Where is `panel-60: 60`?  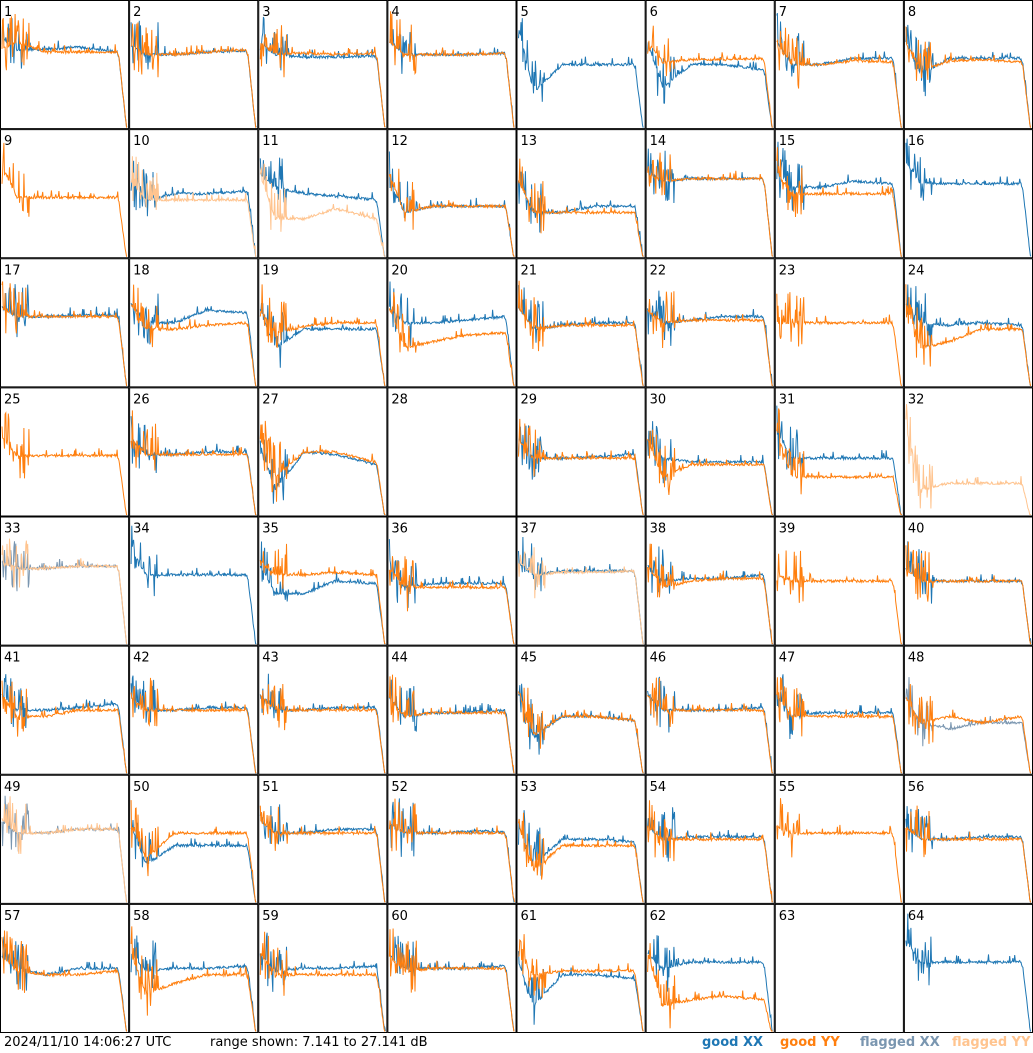
panel-60: 60 is located at coordinates (452, 968).